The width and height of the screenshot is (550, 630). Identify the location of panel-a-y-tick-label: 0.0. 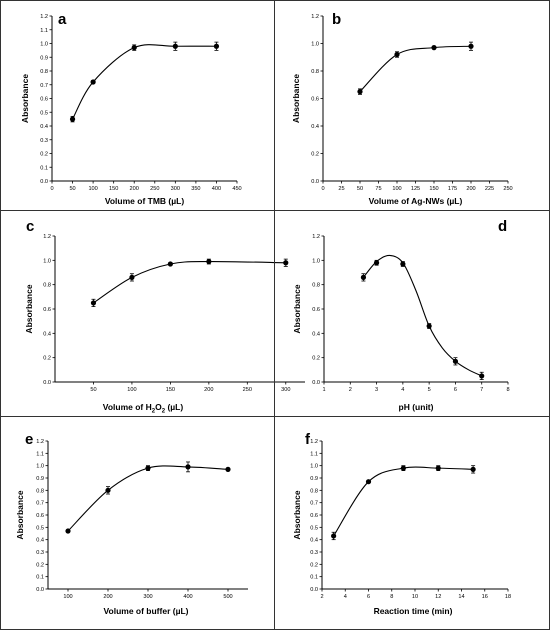
(44, 182).